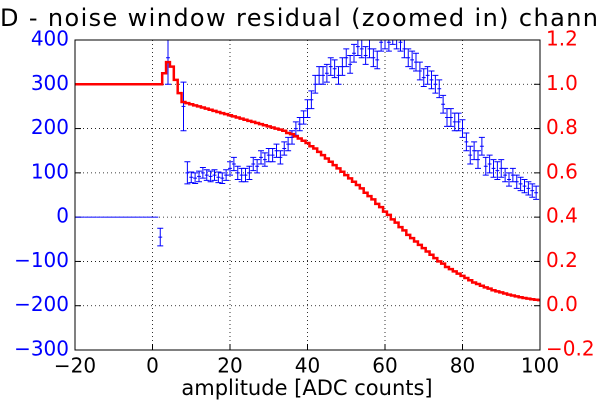  Describe the element at coordinates (41, 349) in the screenshot. I see `y-tick-label: −300` at that location.